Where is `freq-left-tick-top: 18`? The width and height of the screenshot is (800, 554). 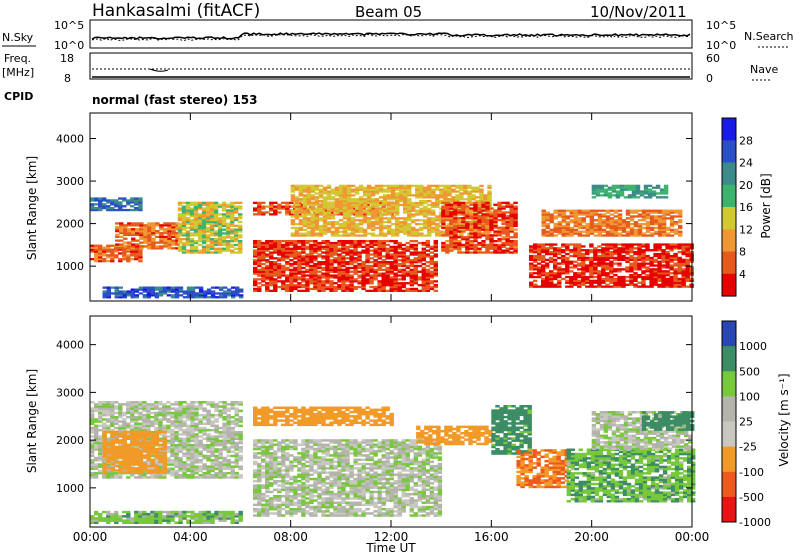 freq-left-tick-top: 18 is located at coordinates (67, 58).